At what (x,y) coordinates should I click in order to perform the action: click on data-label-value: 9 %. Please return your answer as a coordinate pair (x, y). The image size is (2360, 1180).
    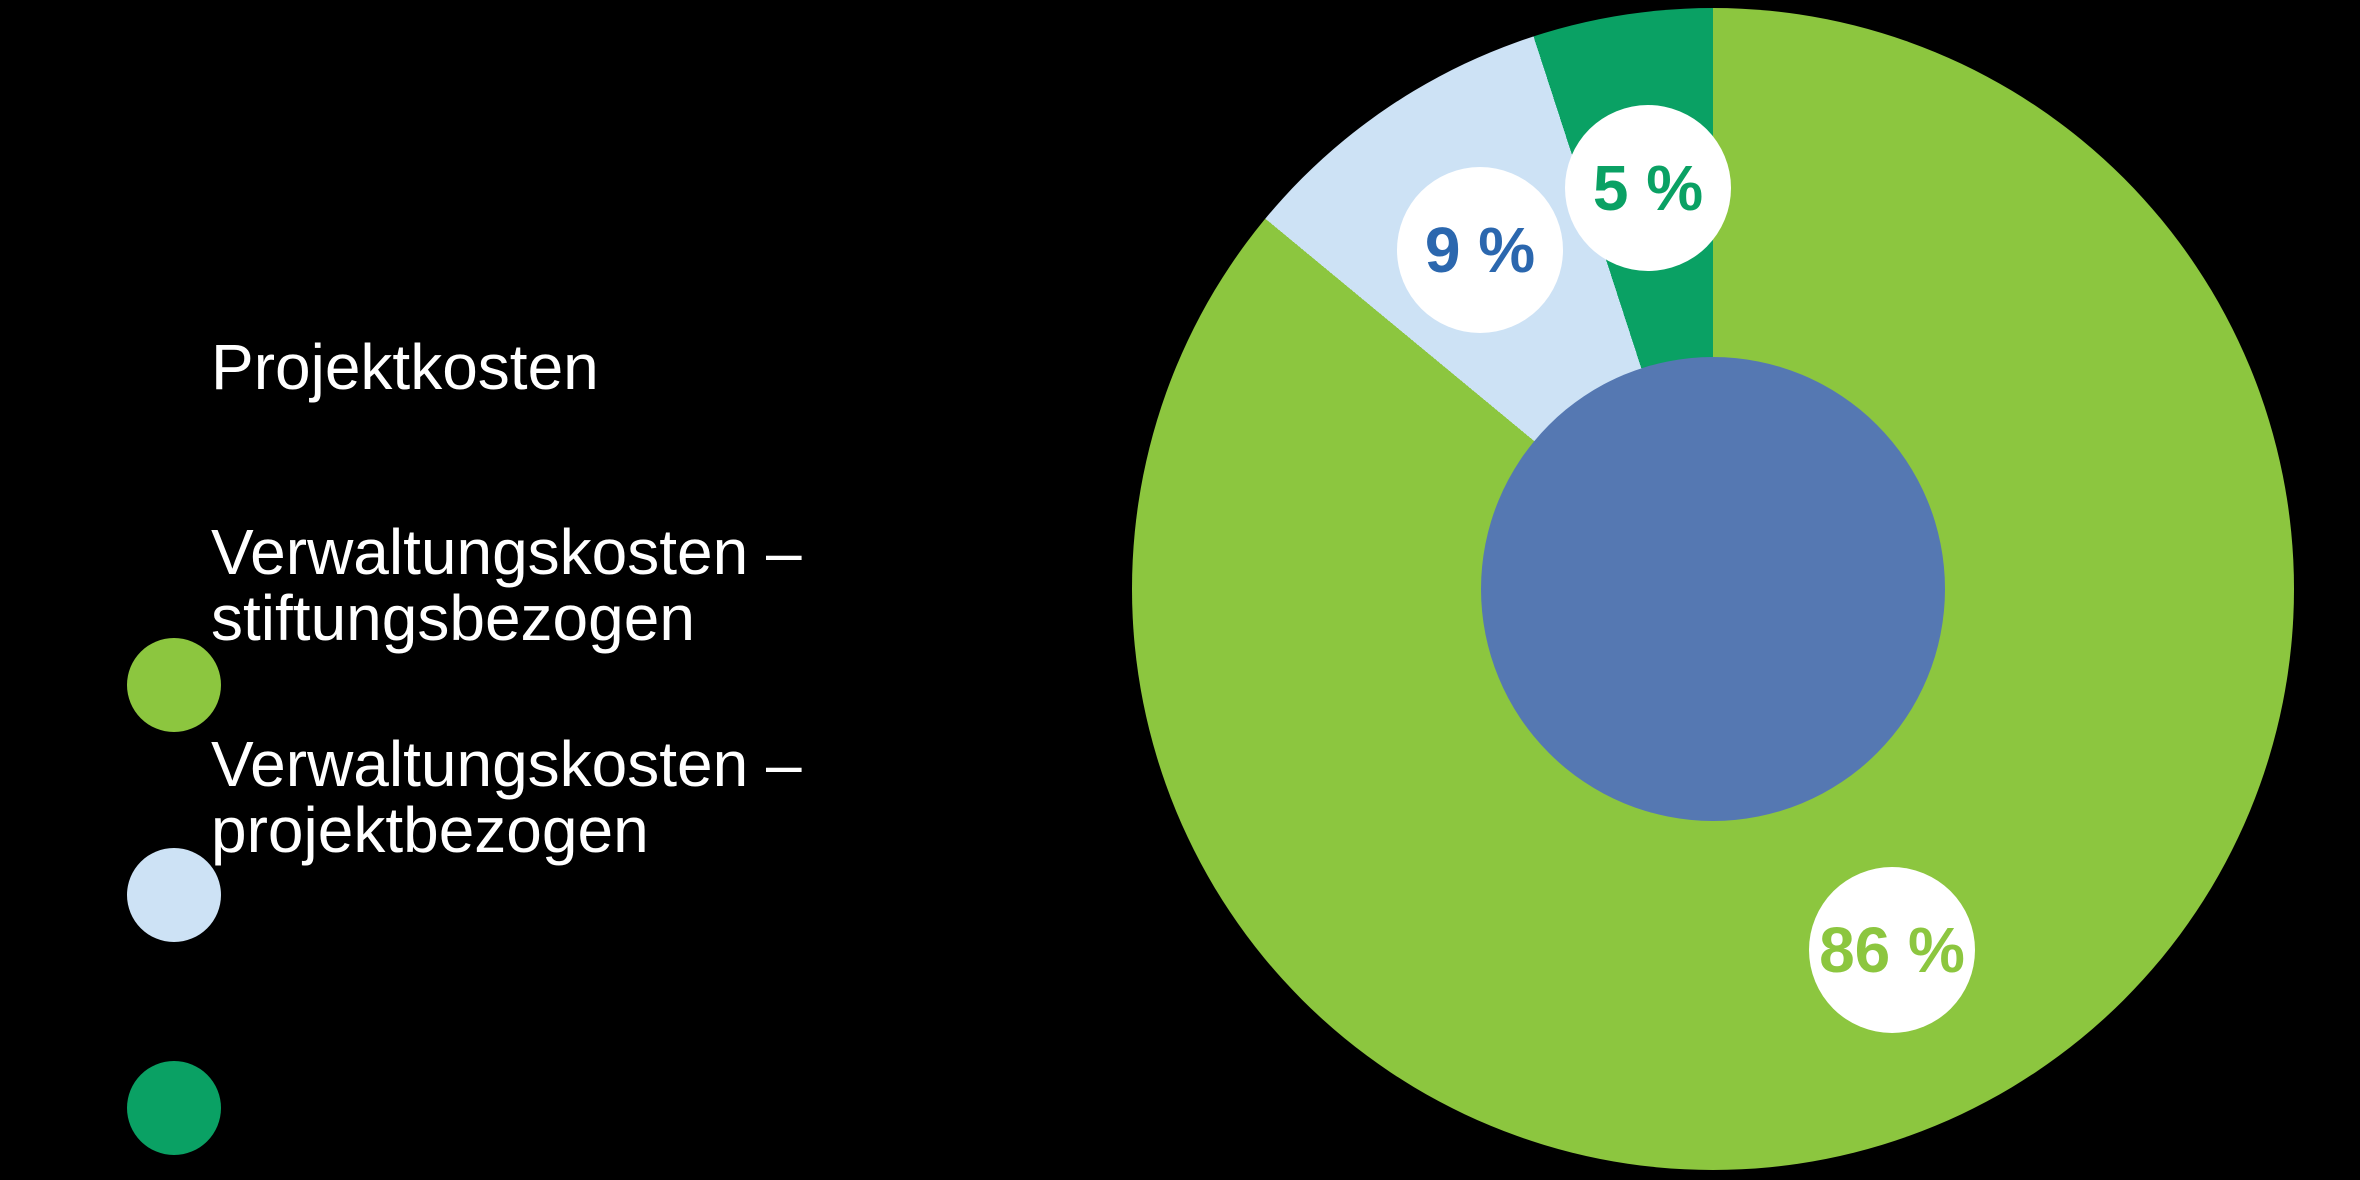
    Looking at the image, I should click on (1480, 250).